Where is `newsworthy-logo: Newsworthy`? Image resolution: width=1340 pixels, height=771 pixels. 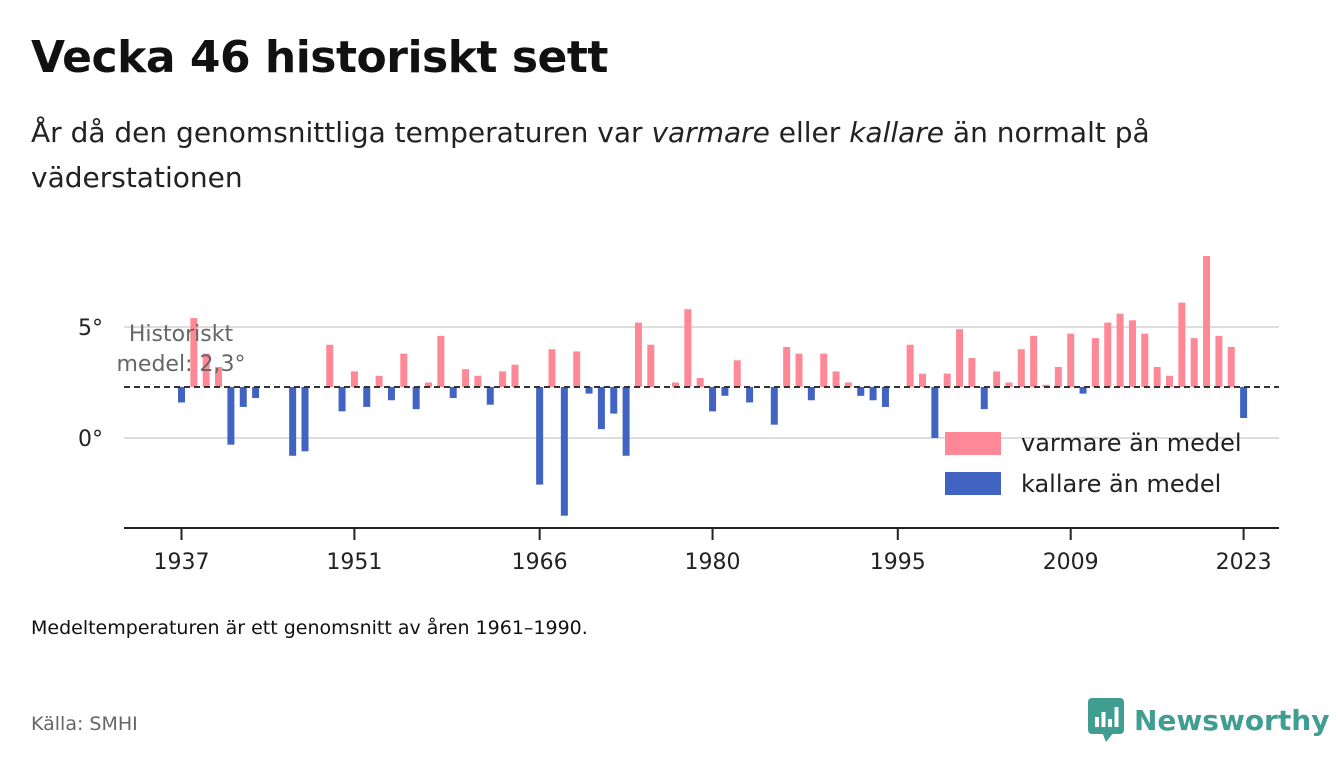
newsworthy-logo: Newsworthy is located at coordinates (1208, 720).